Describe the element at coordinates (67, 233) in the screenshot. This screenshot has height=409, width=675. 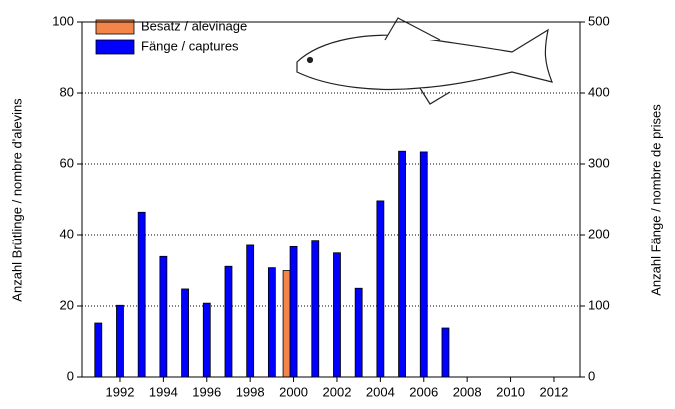
I see `y-tick-label: 40` at that location.